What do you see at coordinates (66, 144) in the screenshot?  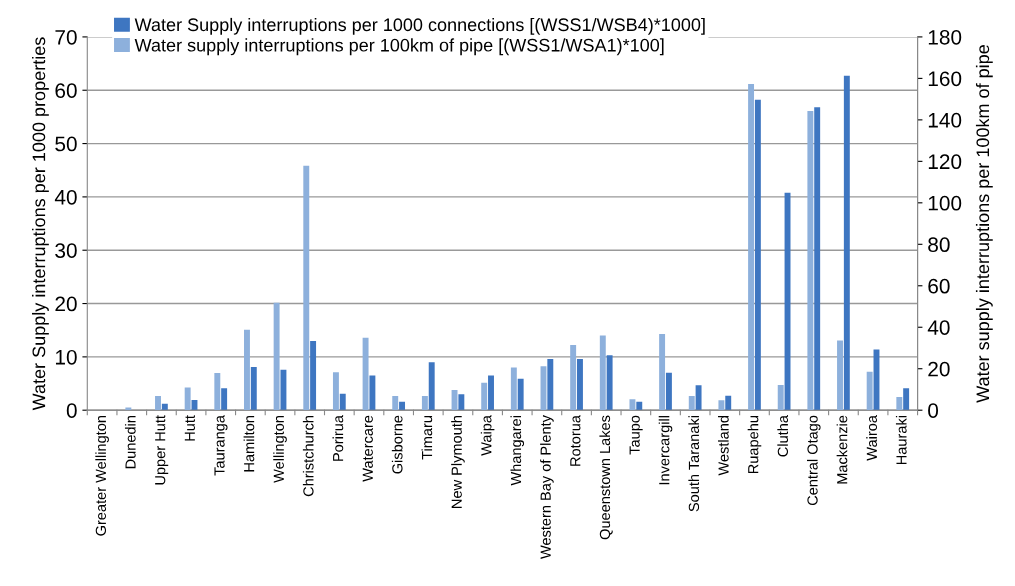 I see `y-tick-label: 50` at bounding box center [66, 144].